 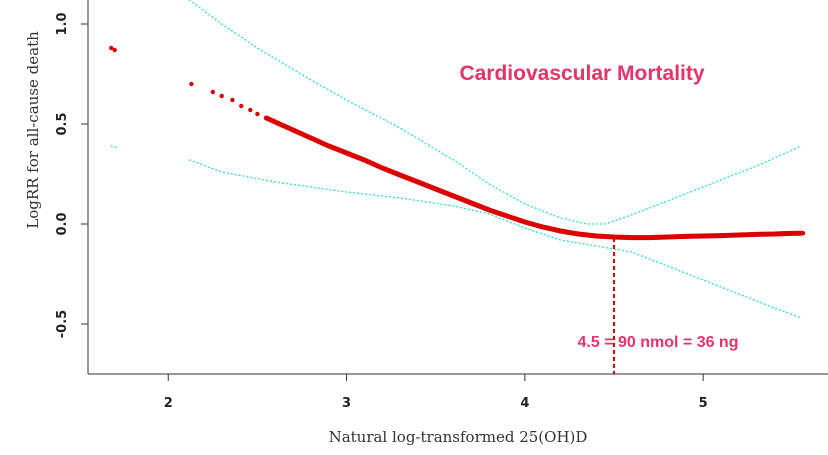 I want to click on x-tick-label: 3, so click(x=346, y=403).